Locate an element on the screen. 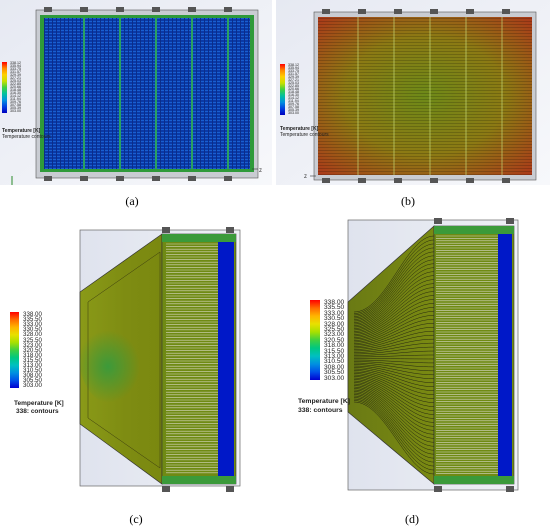  legend-c-colorbar is located at coordinates (14, 350).